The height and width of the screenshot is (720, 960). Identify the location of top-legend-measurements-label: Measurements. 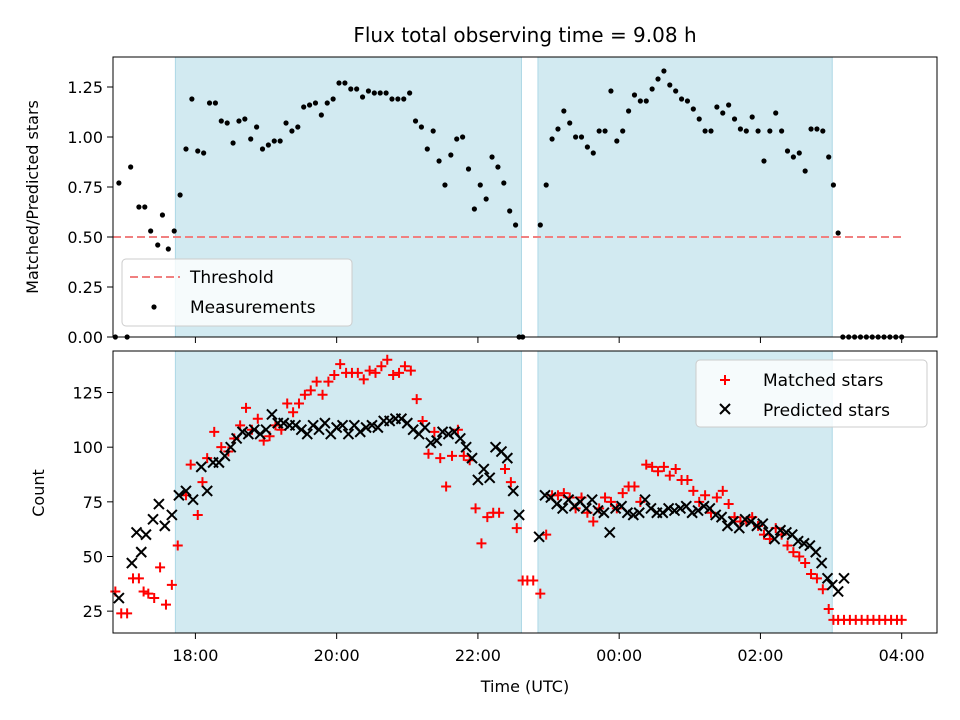
(253, 308).